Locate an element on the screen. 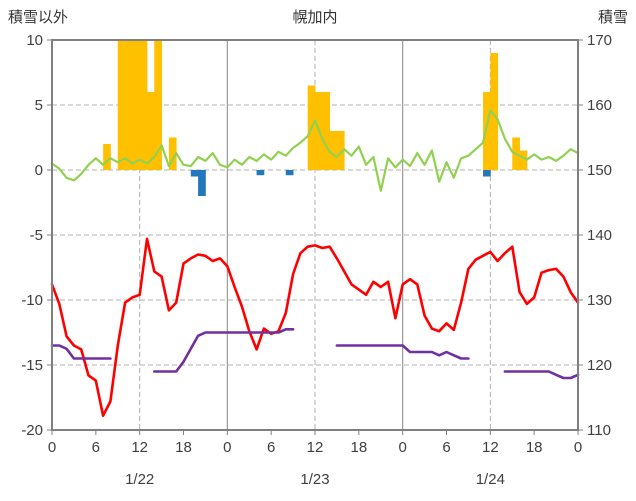 The width and height of the screenshot is (636, 501). date-label: 1/24 is located at coordinates (490, 479).